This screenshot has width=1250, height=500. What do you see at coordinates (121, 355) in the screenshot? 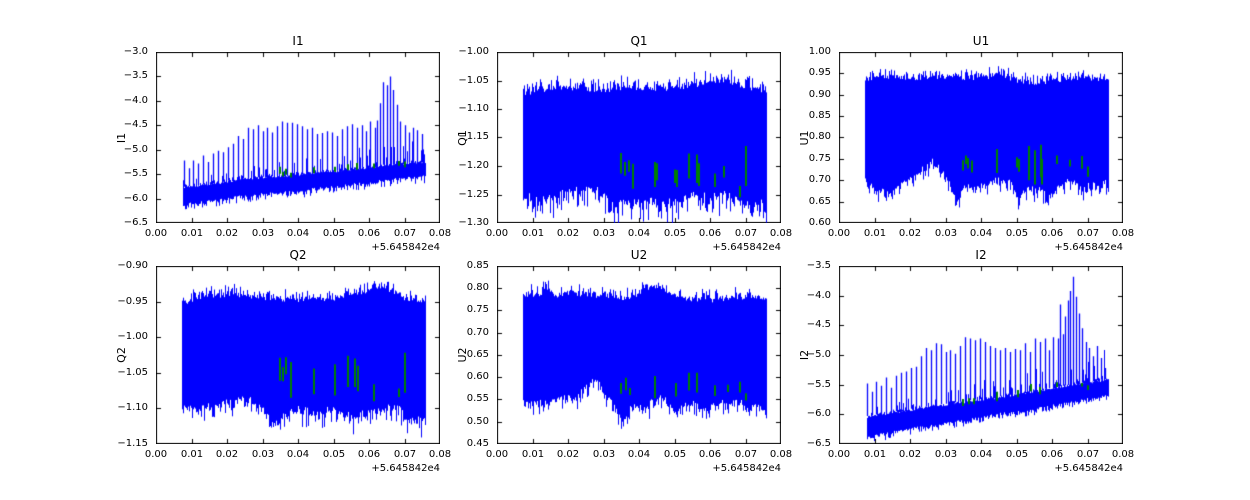
I see `y-axis-label: Q2` at bounding box center [121, 355].